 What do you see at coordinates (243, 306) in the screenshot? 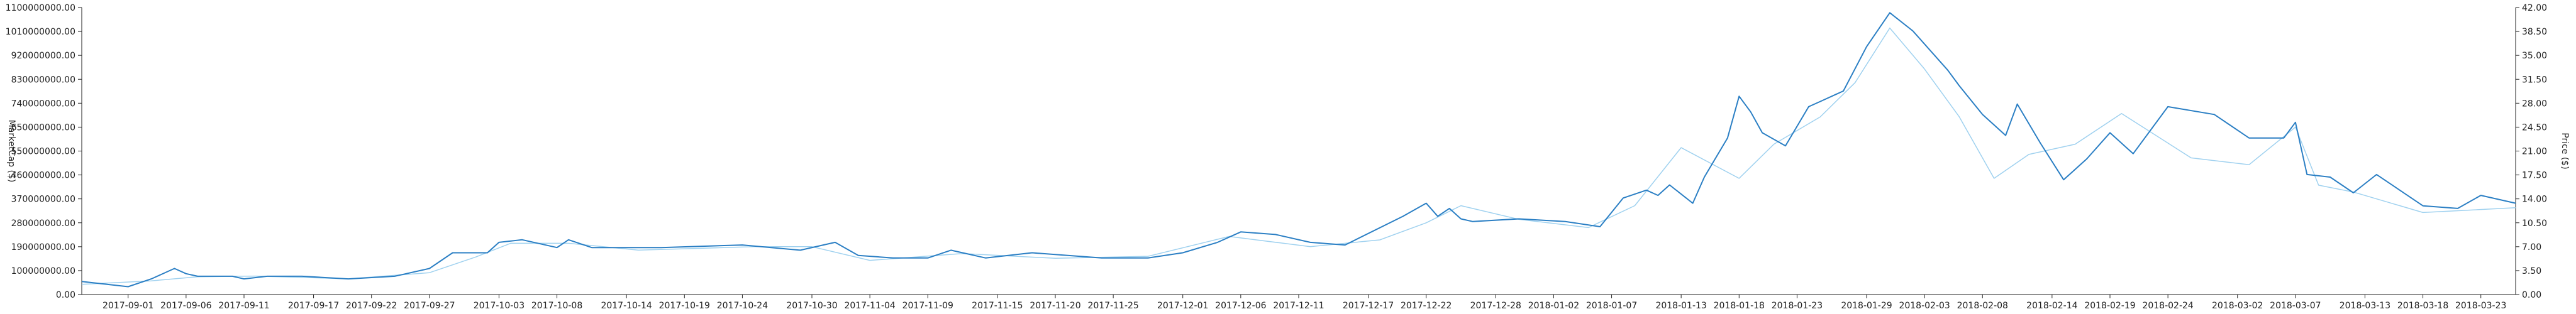
I see `x-tick-label: 2017-09-11` at bounding box center [243, 306].